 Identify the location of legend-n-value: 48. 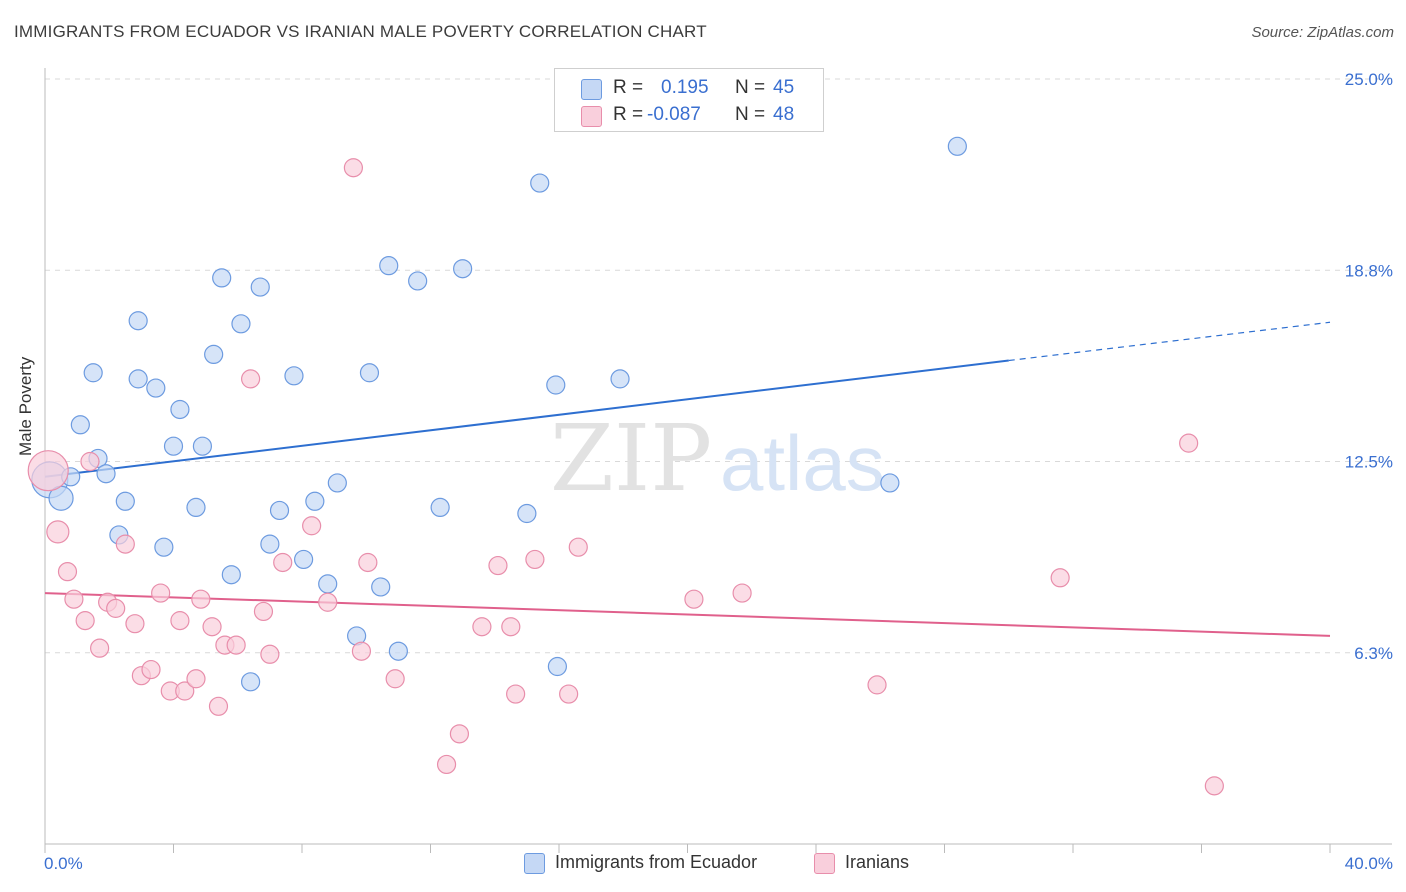
(784, 114).